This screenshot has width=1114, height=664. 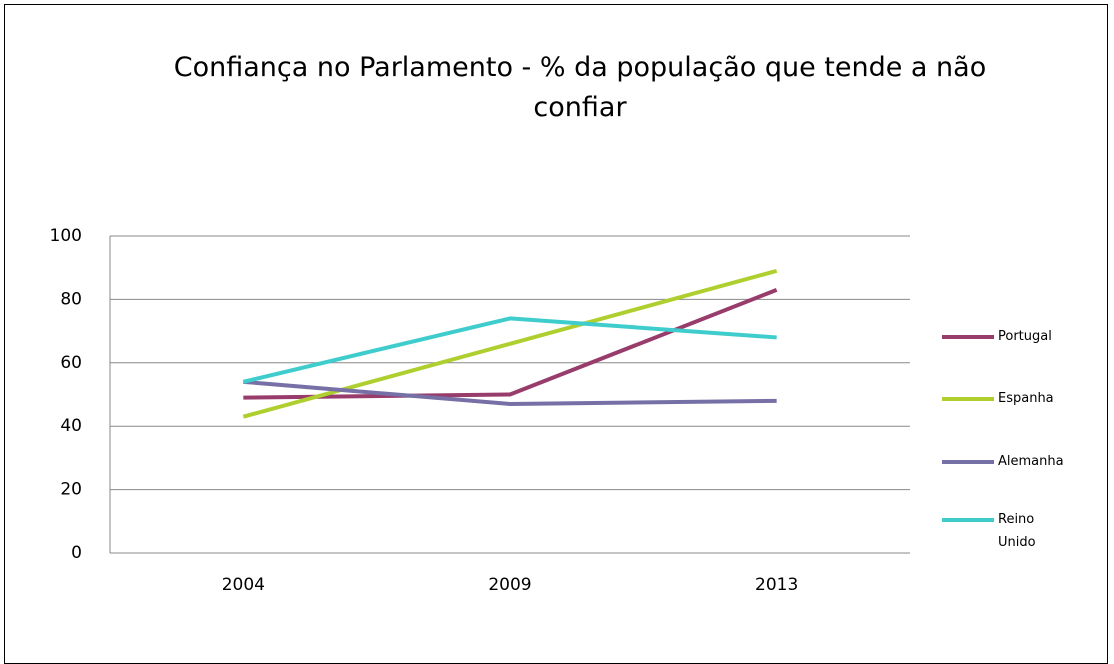 What do you see at coordinates (66, 236) in the screenshot?
I see `y-tick-label: 100` at bounding box center [66, 236].